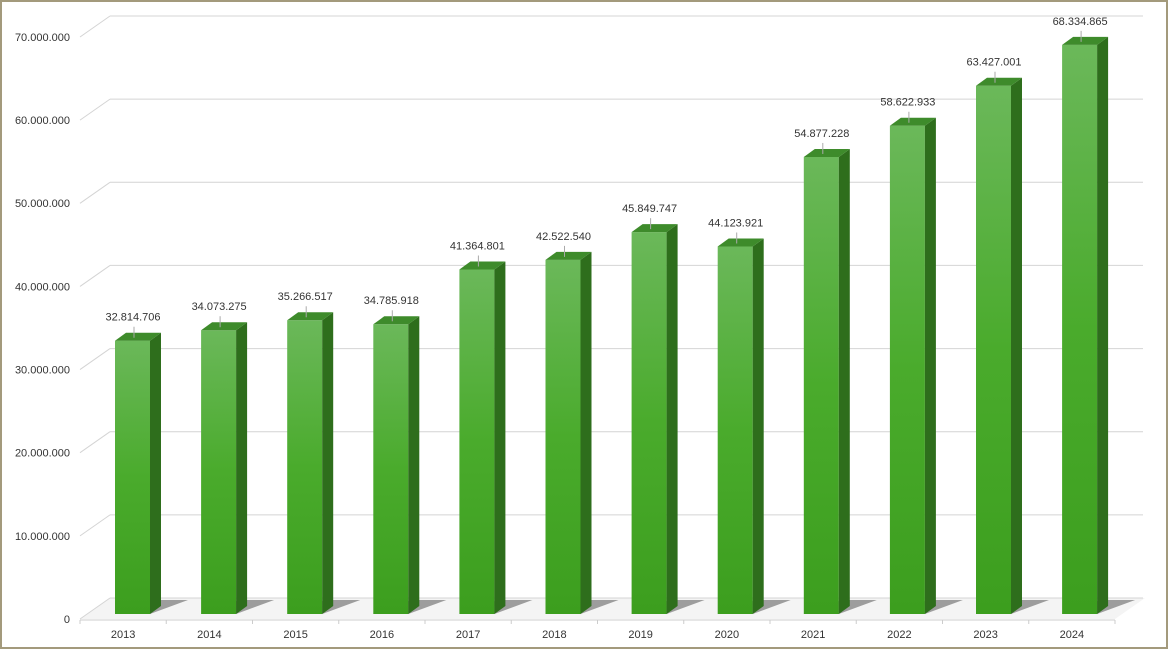 The image size is (1168, 649). I want to click on value-label: 34.073.275, so click(219, 307).